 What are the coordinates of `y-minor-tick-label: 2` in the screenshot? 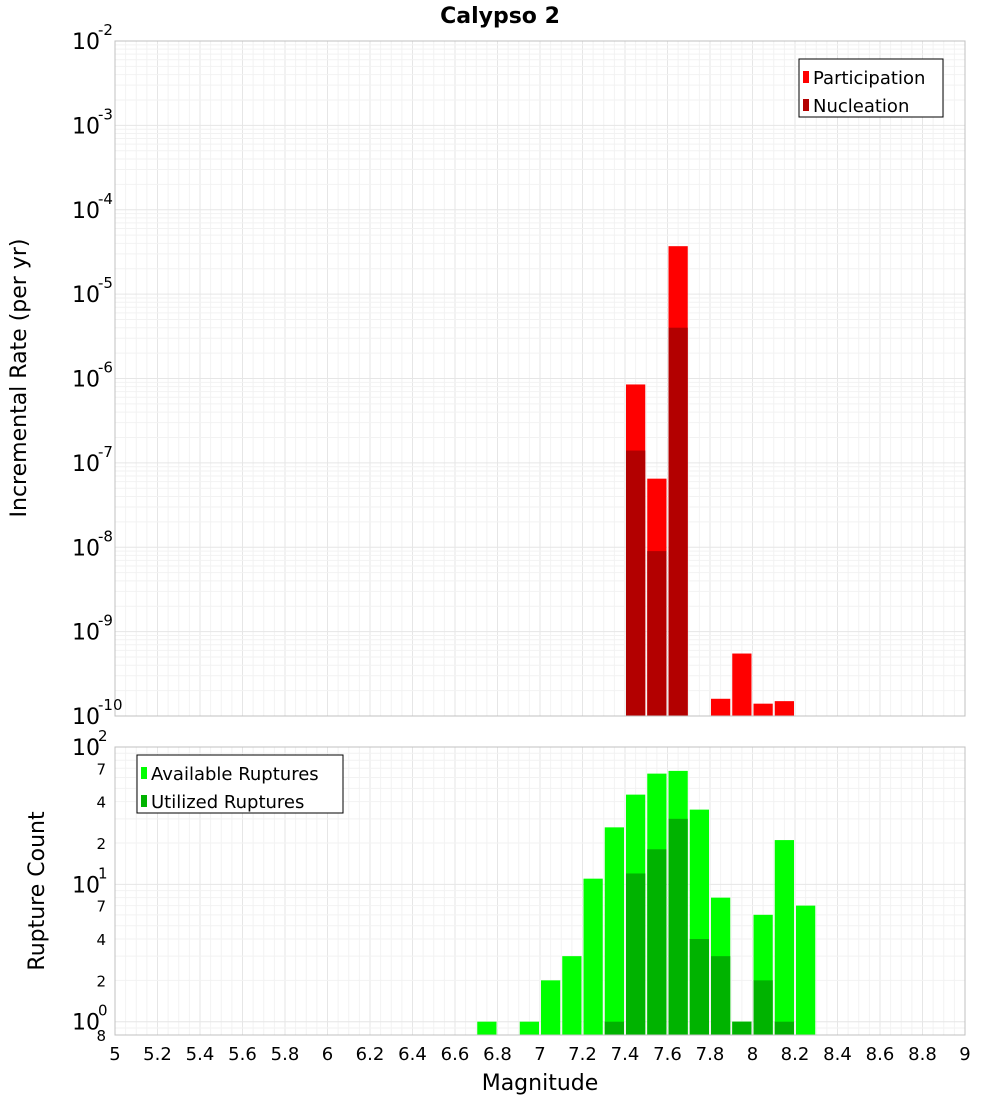 It's located at (101, 844).